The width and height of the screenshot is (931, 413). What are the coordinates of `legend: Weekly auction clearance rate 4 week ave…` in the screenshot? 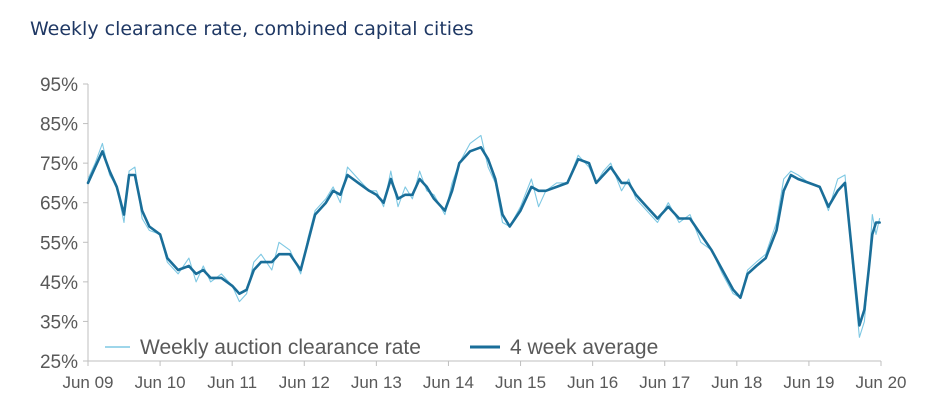 It's located at (381, 347).